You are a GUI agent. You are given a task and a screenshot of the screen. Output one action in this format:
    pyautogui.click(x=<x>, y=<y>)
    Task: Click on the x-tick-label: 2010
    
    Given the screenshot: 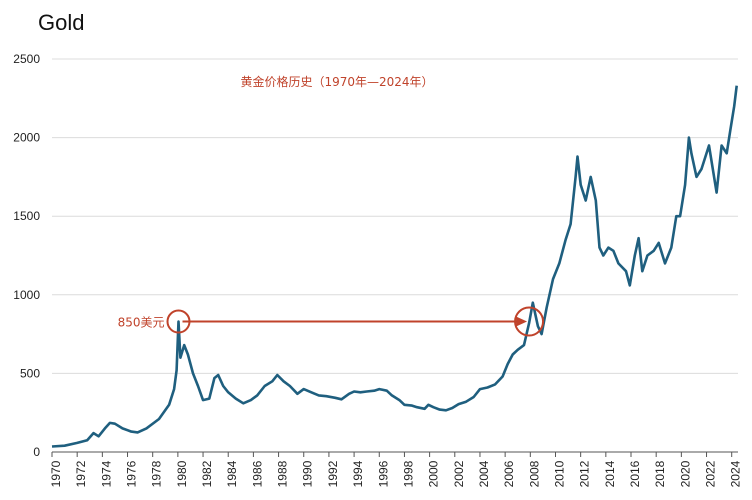 What is the action you would take?
    pyautogui.click(x=559, y=473)
    